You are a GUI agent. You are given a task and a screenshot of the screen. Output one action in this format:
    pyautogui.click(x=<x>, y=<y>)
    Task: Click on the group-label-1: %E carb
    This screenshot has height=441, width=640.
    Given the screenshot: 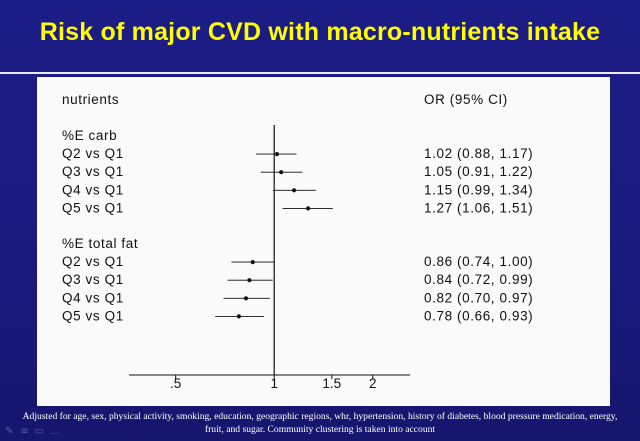 What is the action you would take?
    pyautogui.click(x=89, y=135)
    